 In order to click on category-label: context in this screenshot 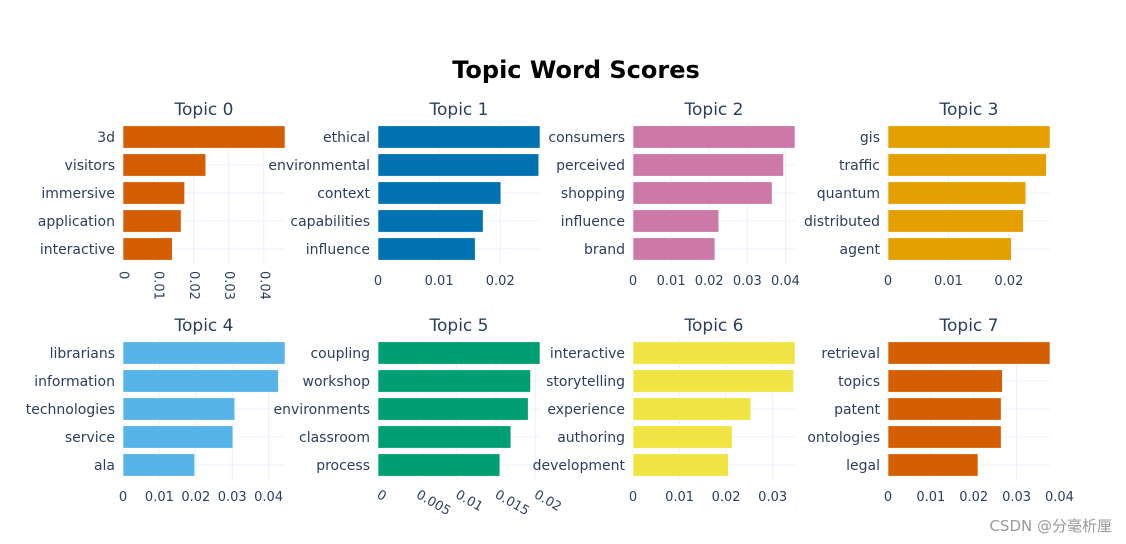, I will do `click(343, 194)`.